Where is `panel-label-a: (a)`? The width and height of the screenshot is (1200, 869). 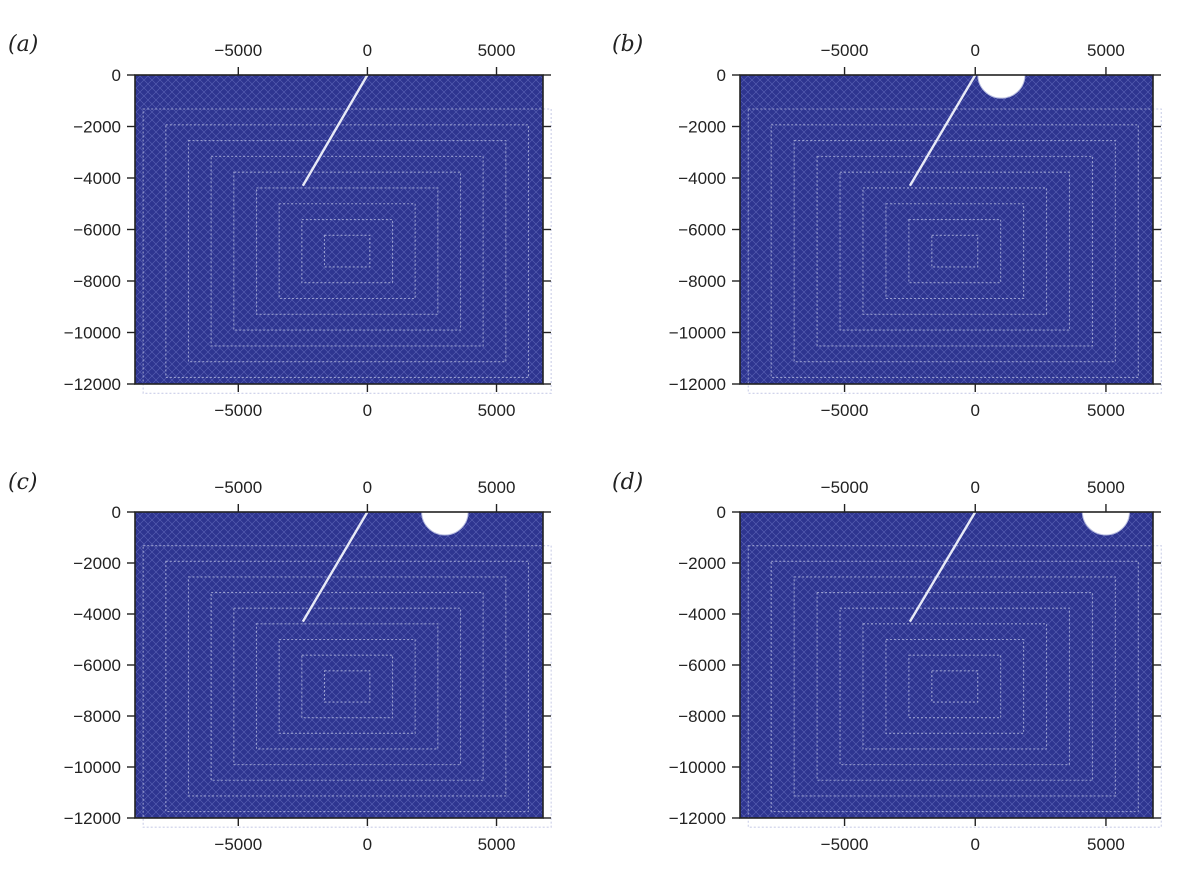
panel-label-a: (a) is located at coordinates (23, 44).